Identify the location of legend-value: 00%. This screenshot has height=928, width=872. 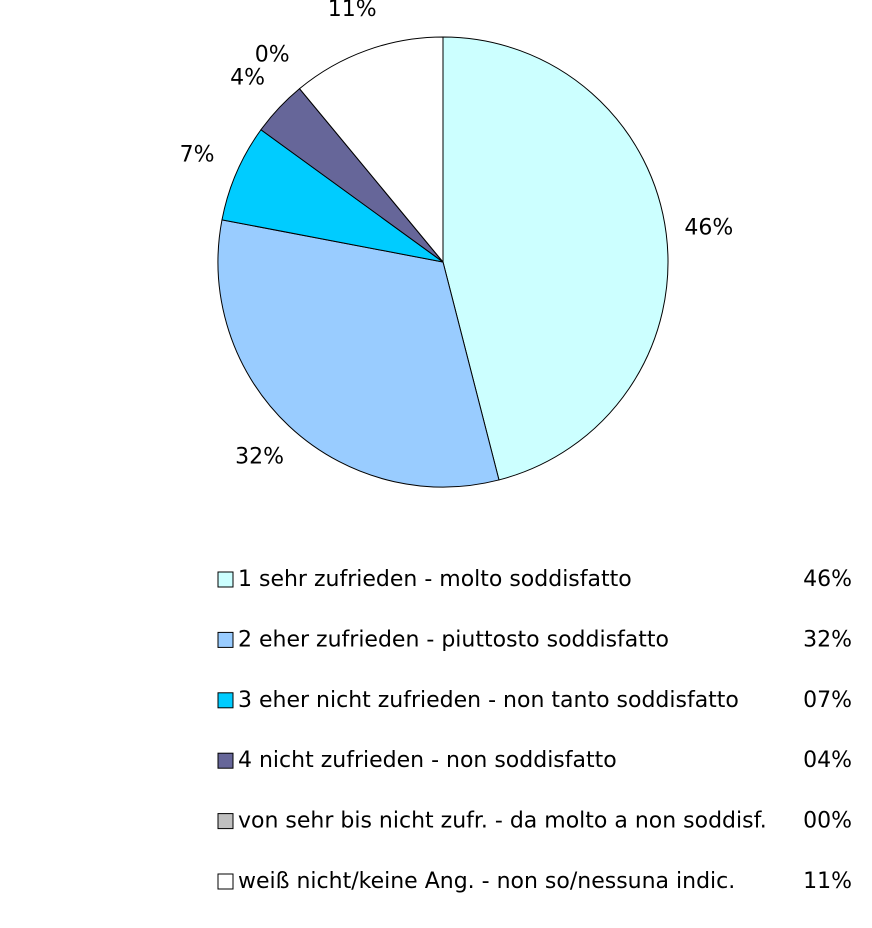
(827, 821).